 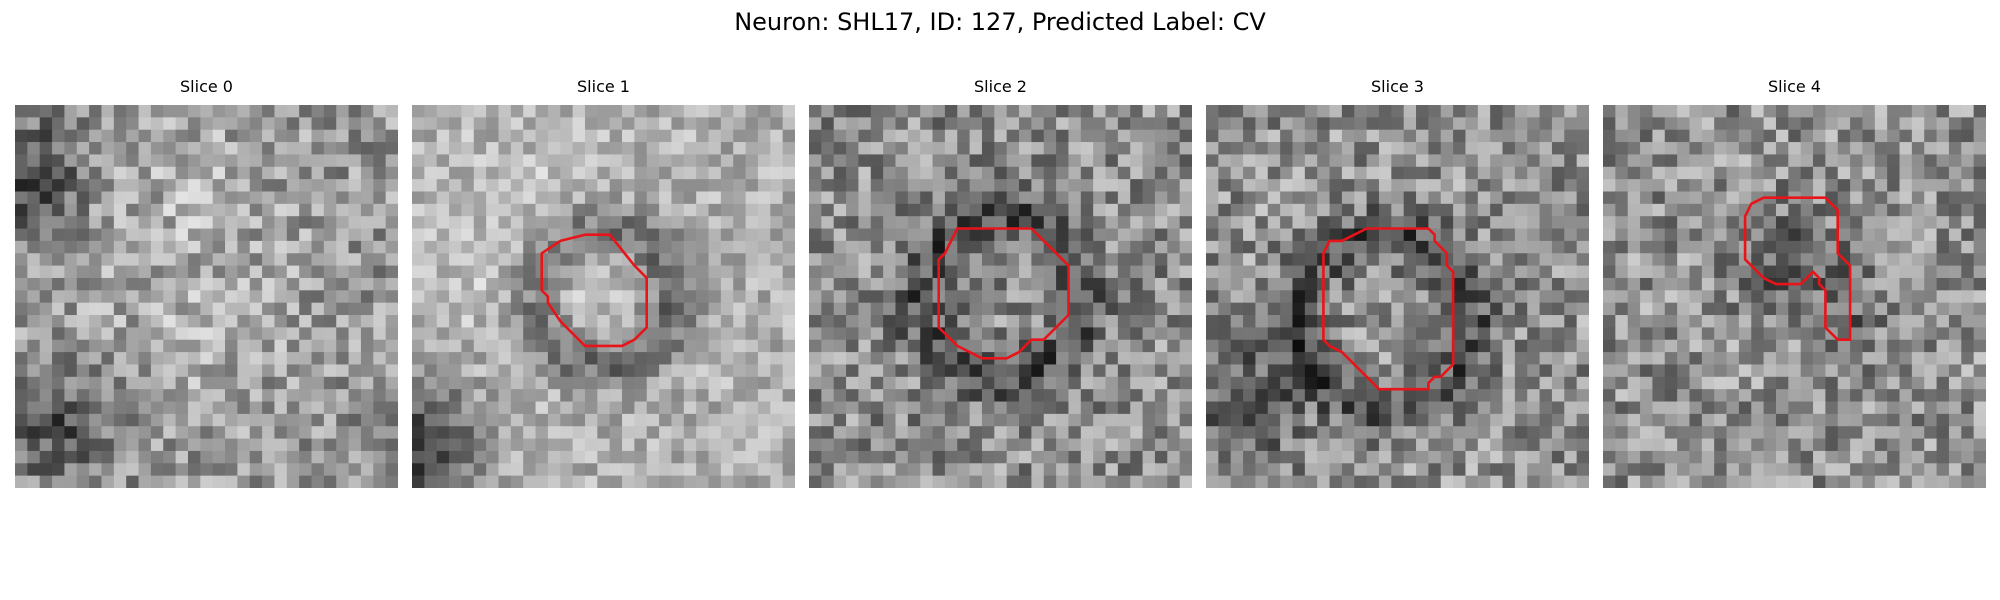 I want to click on slice-3-image, so click(x=1397, y=296).